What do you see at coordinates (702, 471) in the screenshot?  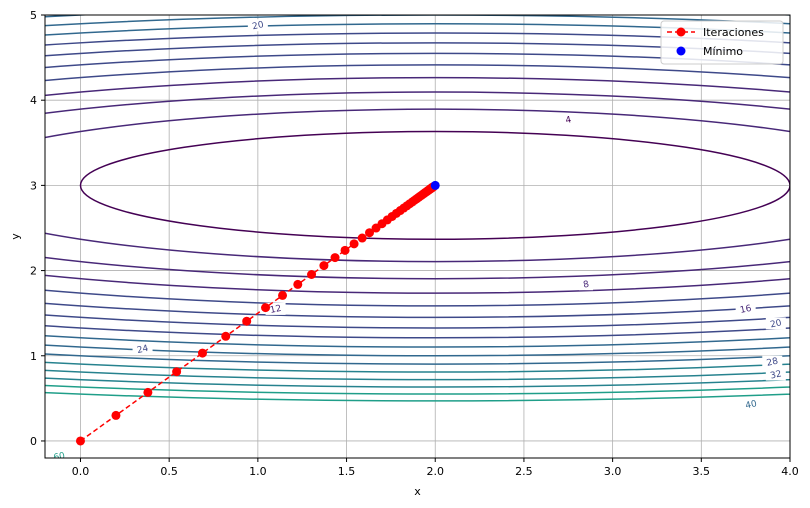 I see `x-tick-label: 3.5` at bounding box center [702, 471].